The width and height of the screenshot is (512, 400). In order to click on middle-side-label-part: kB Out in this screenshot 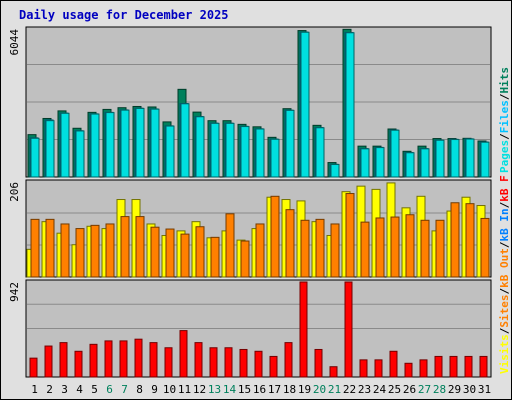, I will do `click(504, 268)`.